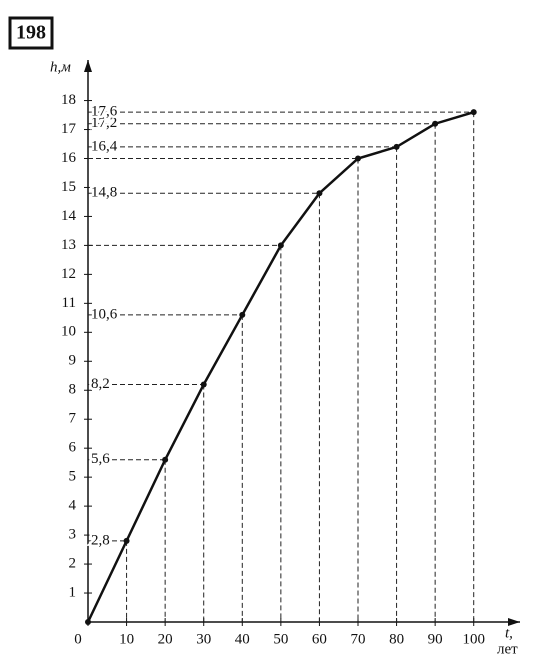 The width and height of the screenshot is (550, 667). Describe the element at coordinates (68, 245) in the screenshot. I see `y-tick-label: 13` at that location.